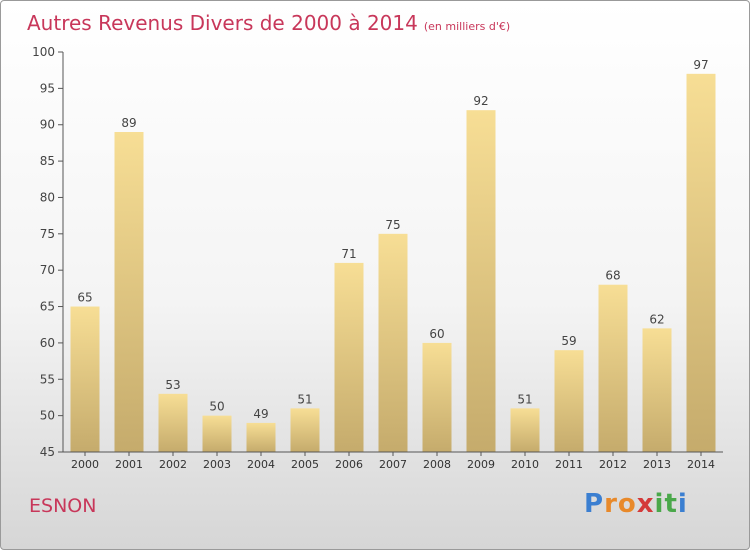 The height and width of the screenshot is (550, 750). I want to click on bar-2011, so click(569, 401).